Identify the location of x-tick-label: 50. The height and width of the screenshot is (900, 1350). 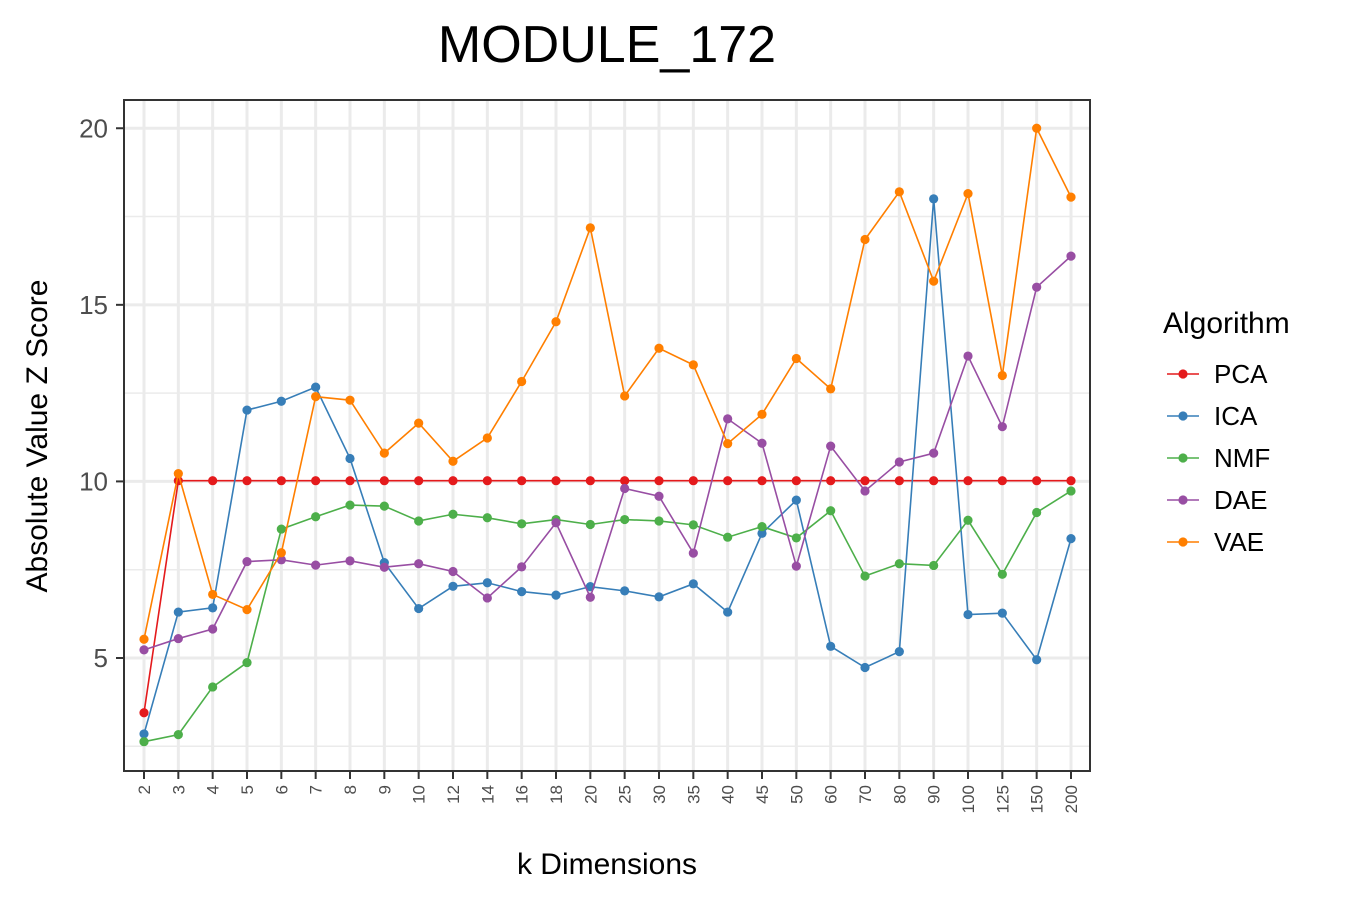
(796, 794).